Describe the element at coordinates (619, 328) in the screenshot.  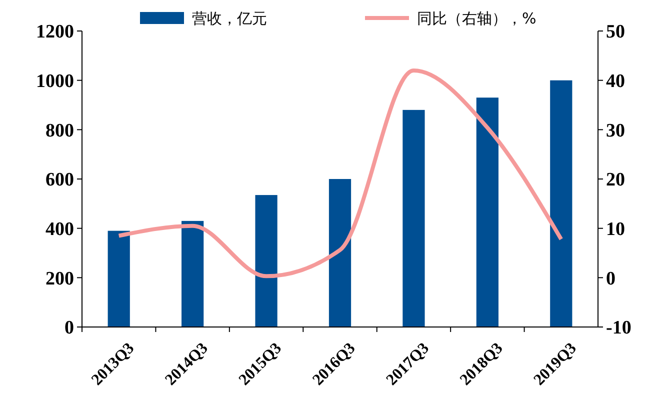
I see `y2-tick-label: -10` at that location.